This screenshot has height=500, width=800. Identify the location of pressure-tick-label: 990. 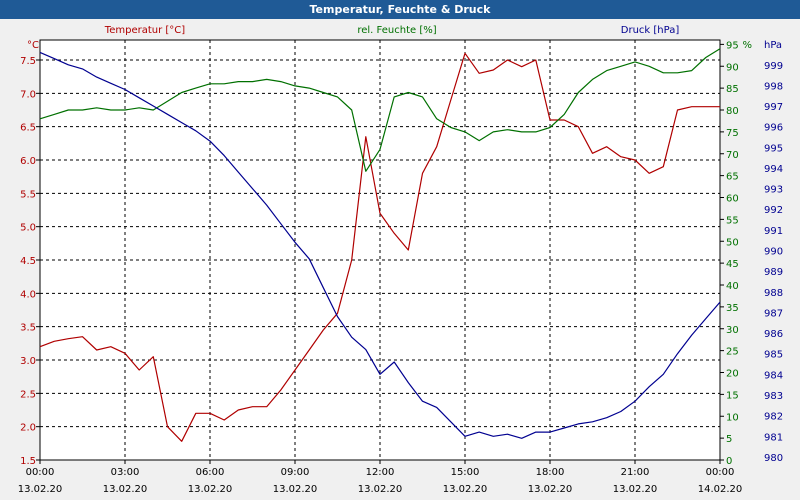
(773, 252).